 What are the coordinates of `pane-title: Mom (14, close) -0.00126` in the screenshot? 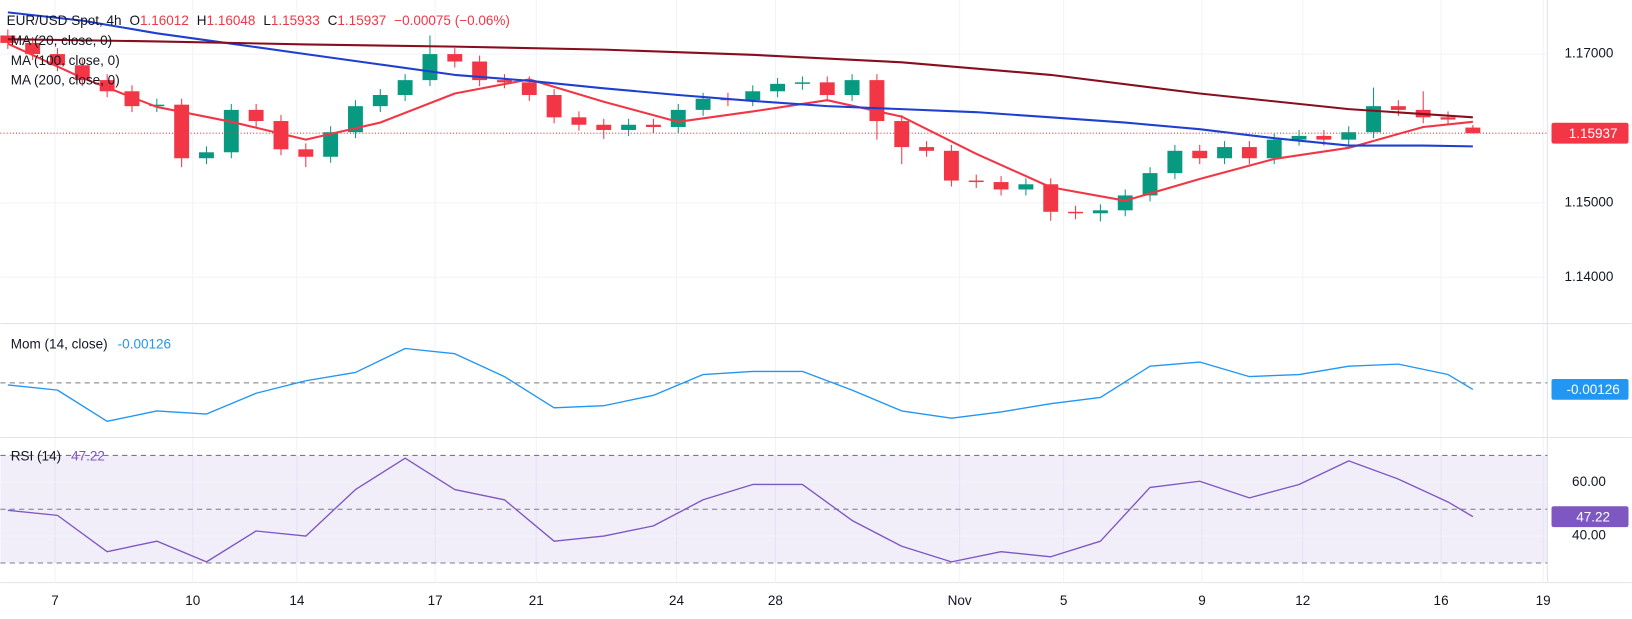 It's located at (91, 343).